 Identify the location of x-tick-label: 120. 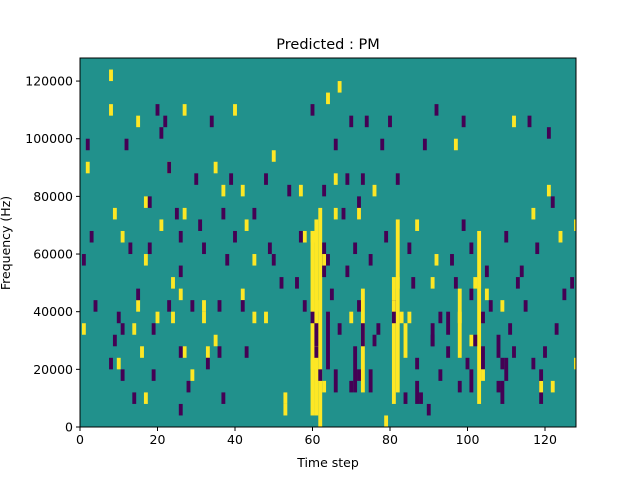
(545, 439).